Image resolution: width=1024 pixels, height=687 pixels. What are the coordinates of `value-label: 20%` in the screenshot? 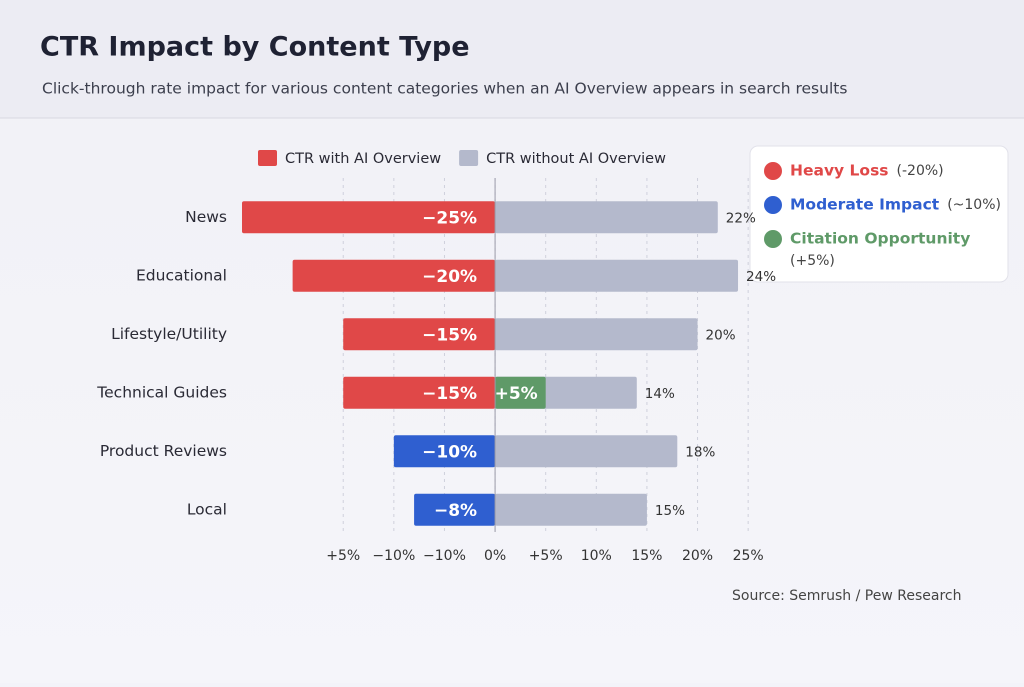 It's located at (721, 335).